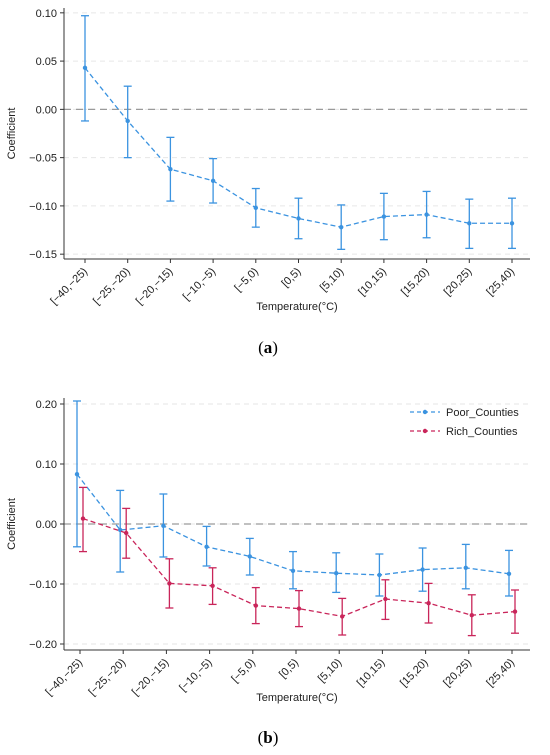 The height and width of the screenshot is (755, 550). What do you see at coordinates (46, 405) in the screenshot?
I see `y-tick-label: 0.20` at bounding box center [46, 405].